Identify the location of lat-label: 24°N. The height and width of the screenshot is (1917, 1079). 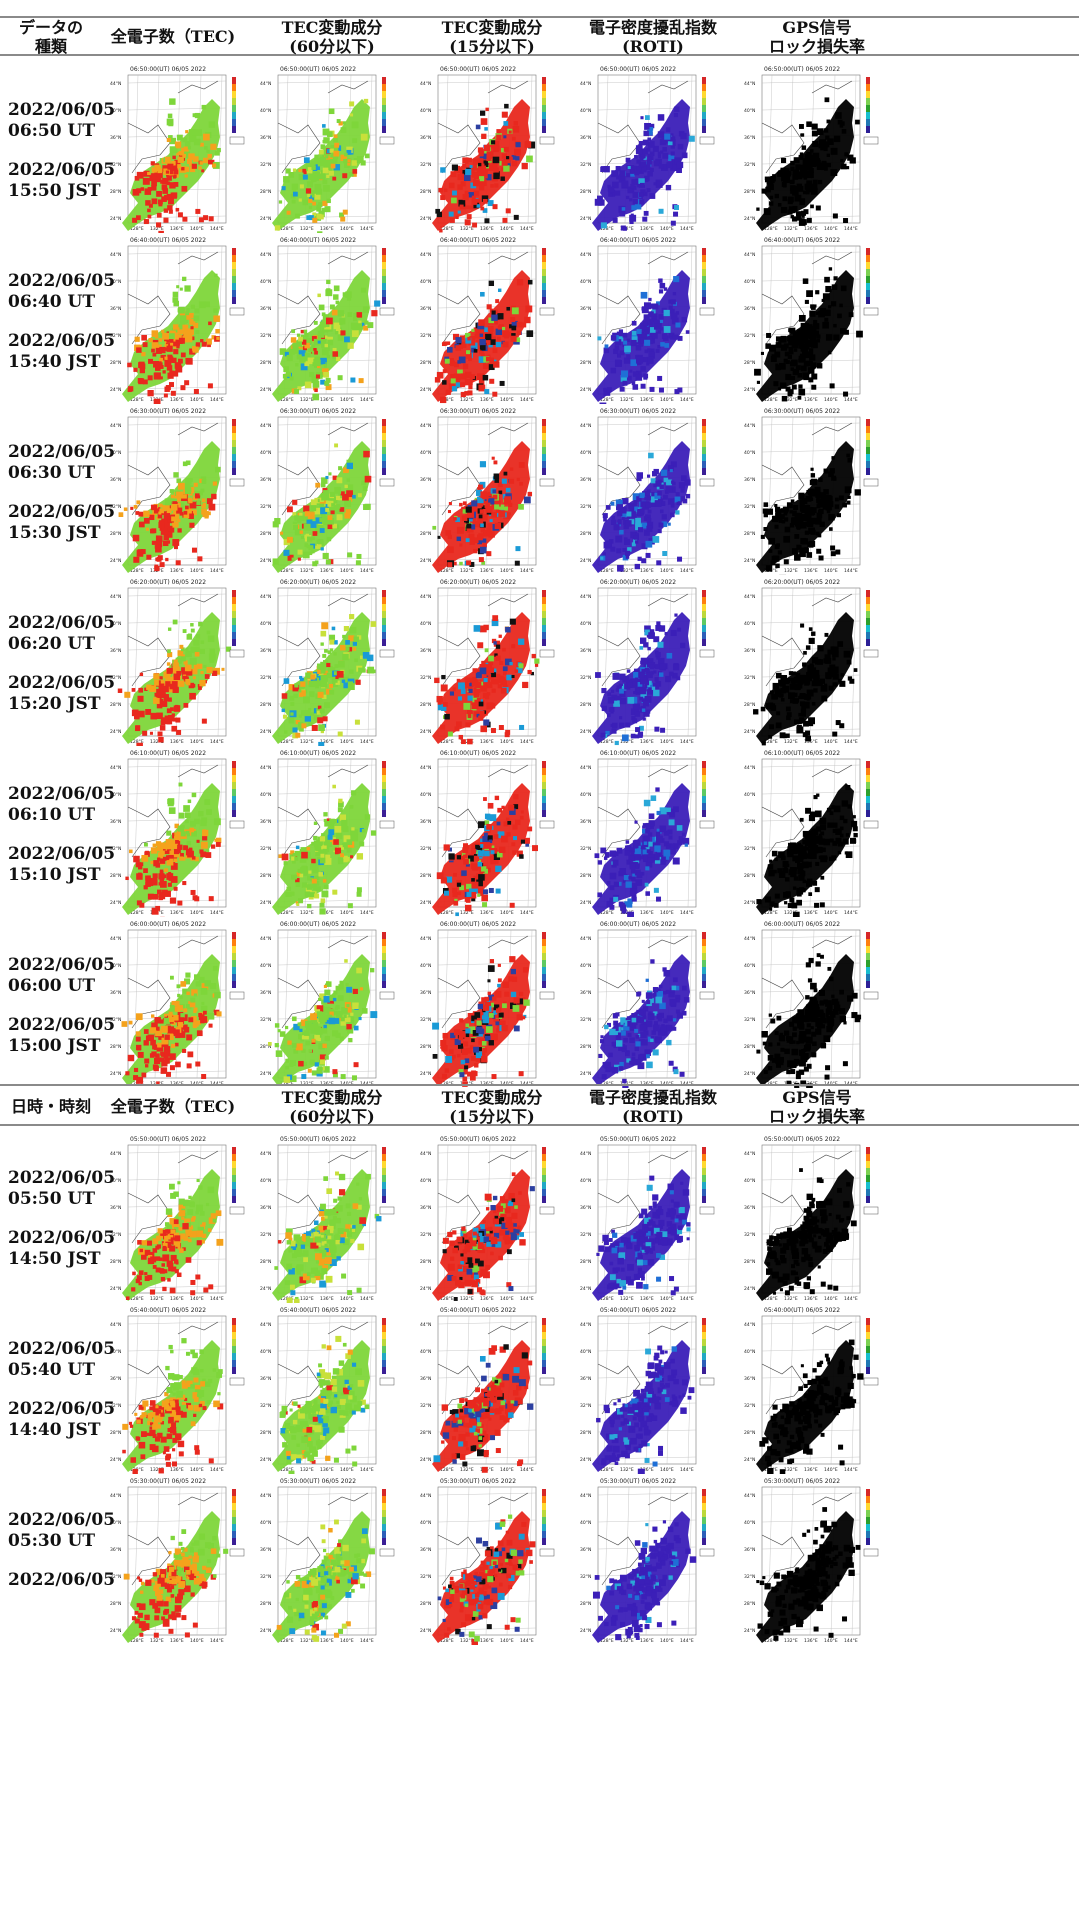
(425, 903).